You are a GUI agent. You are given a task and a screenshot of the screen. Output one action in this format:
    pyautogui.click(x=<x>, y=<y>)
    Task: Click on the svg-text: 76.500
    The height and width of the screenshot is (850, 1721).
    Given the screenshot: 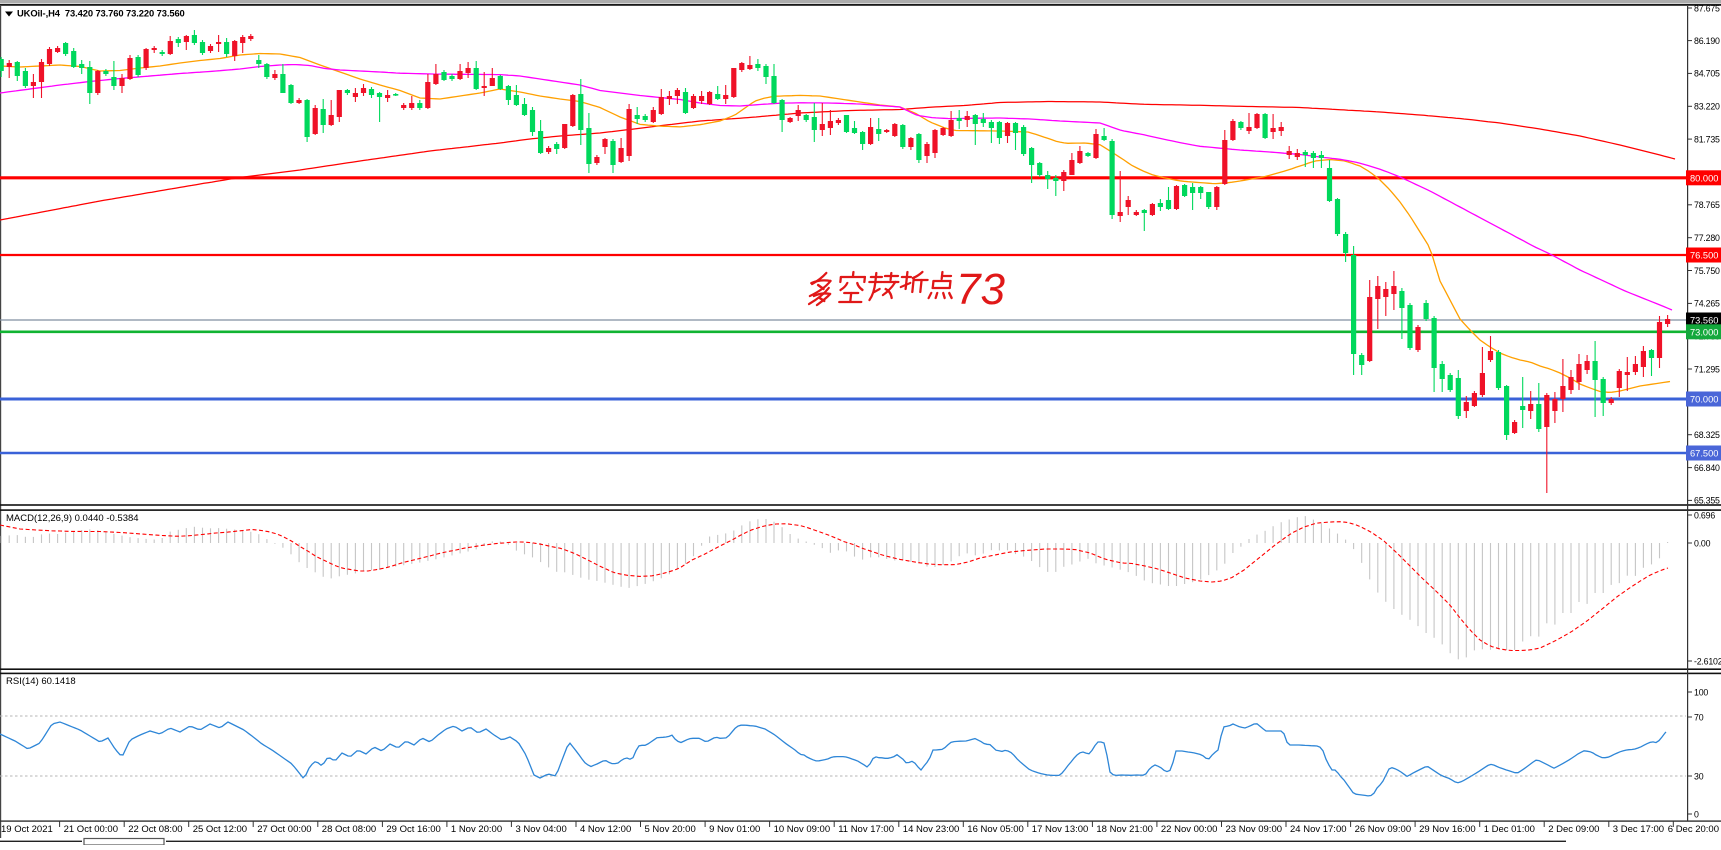 What is the action you would take?
    pyautogui.click(x=1704, y=256)
    